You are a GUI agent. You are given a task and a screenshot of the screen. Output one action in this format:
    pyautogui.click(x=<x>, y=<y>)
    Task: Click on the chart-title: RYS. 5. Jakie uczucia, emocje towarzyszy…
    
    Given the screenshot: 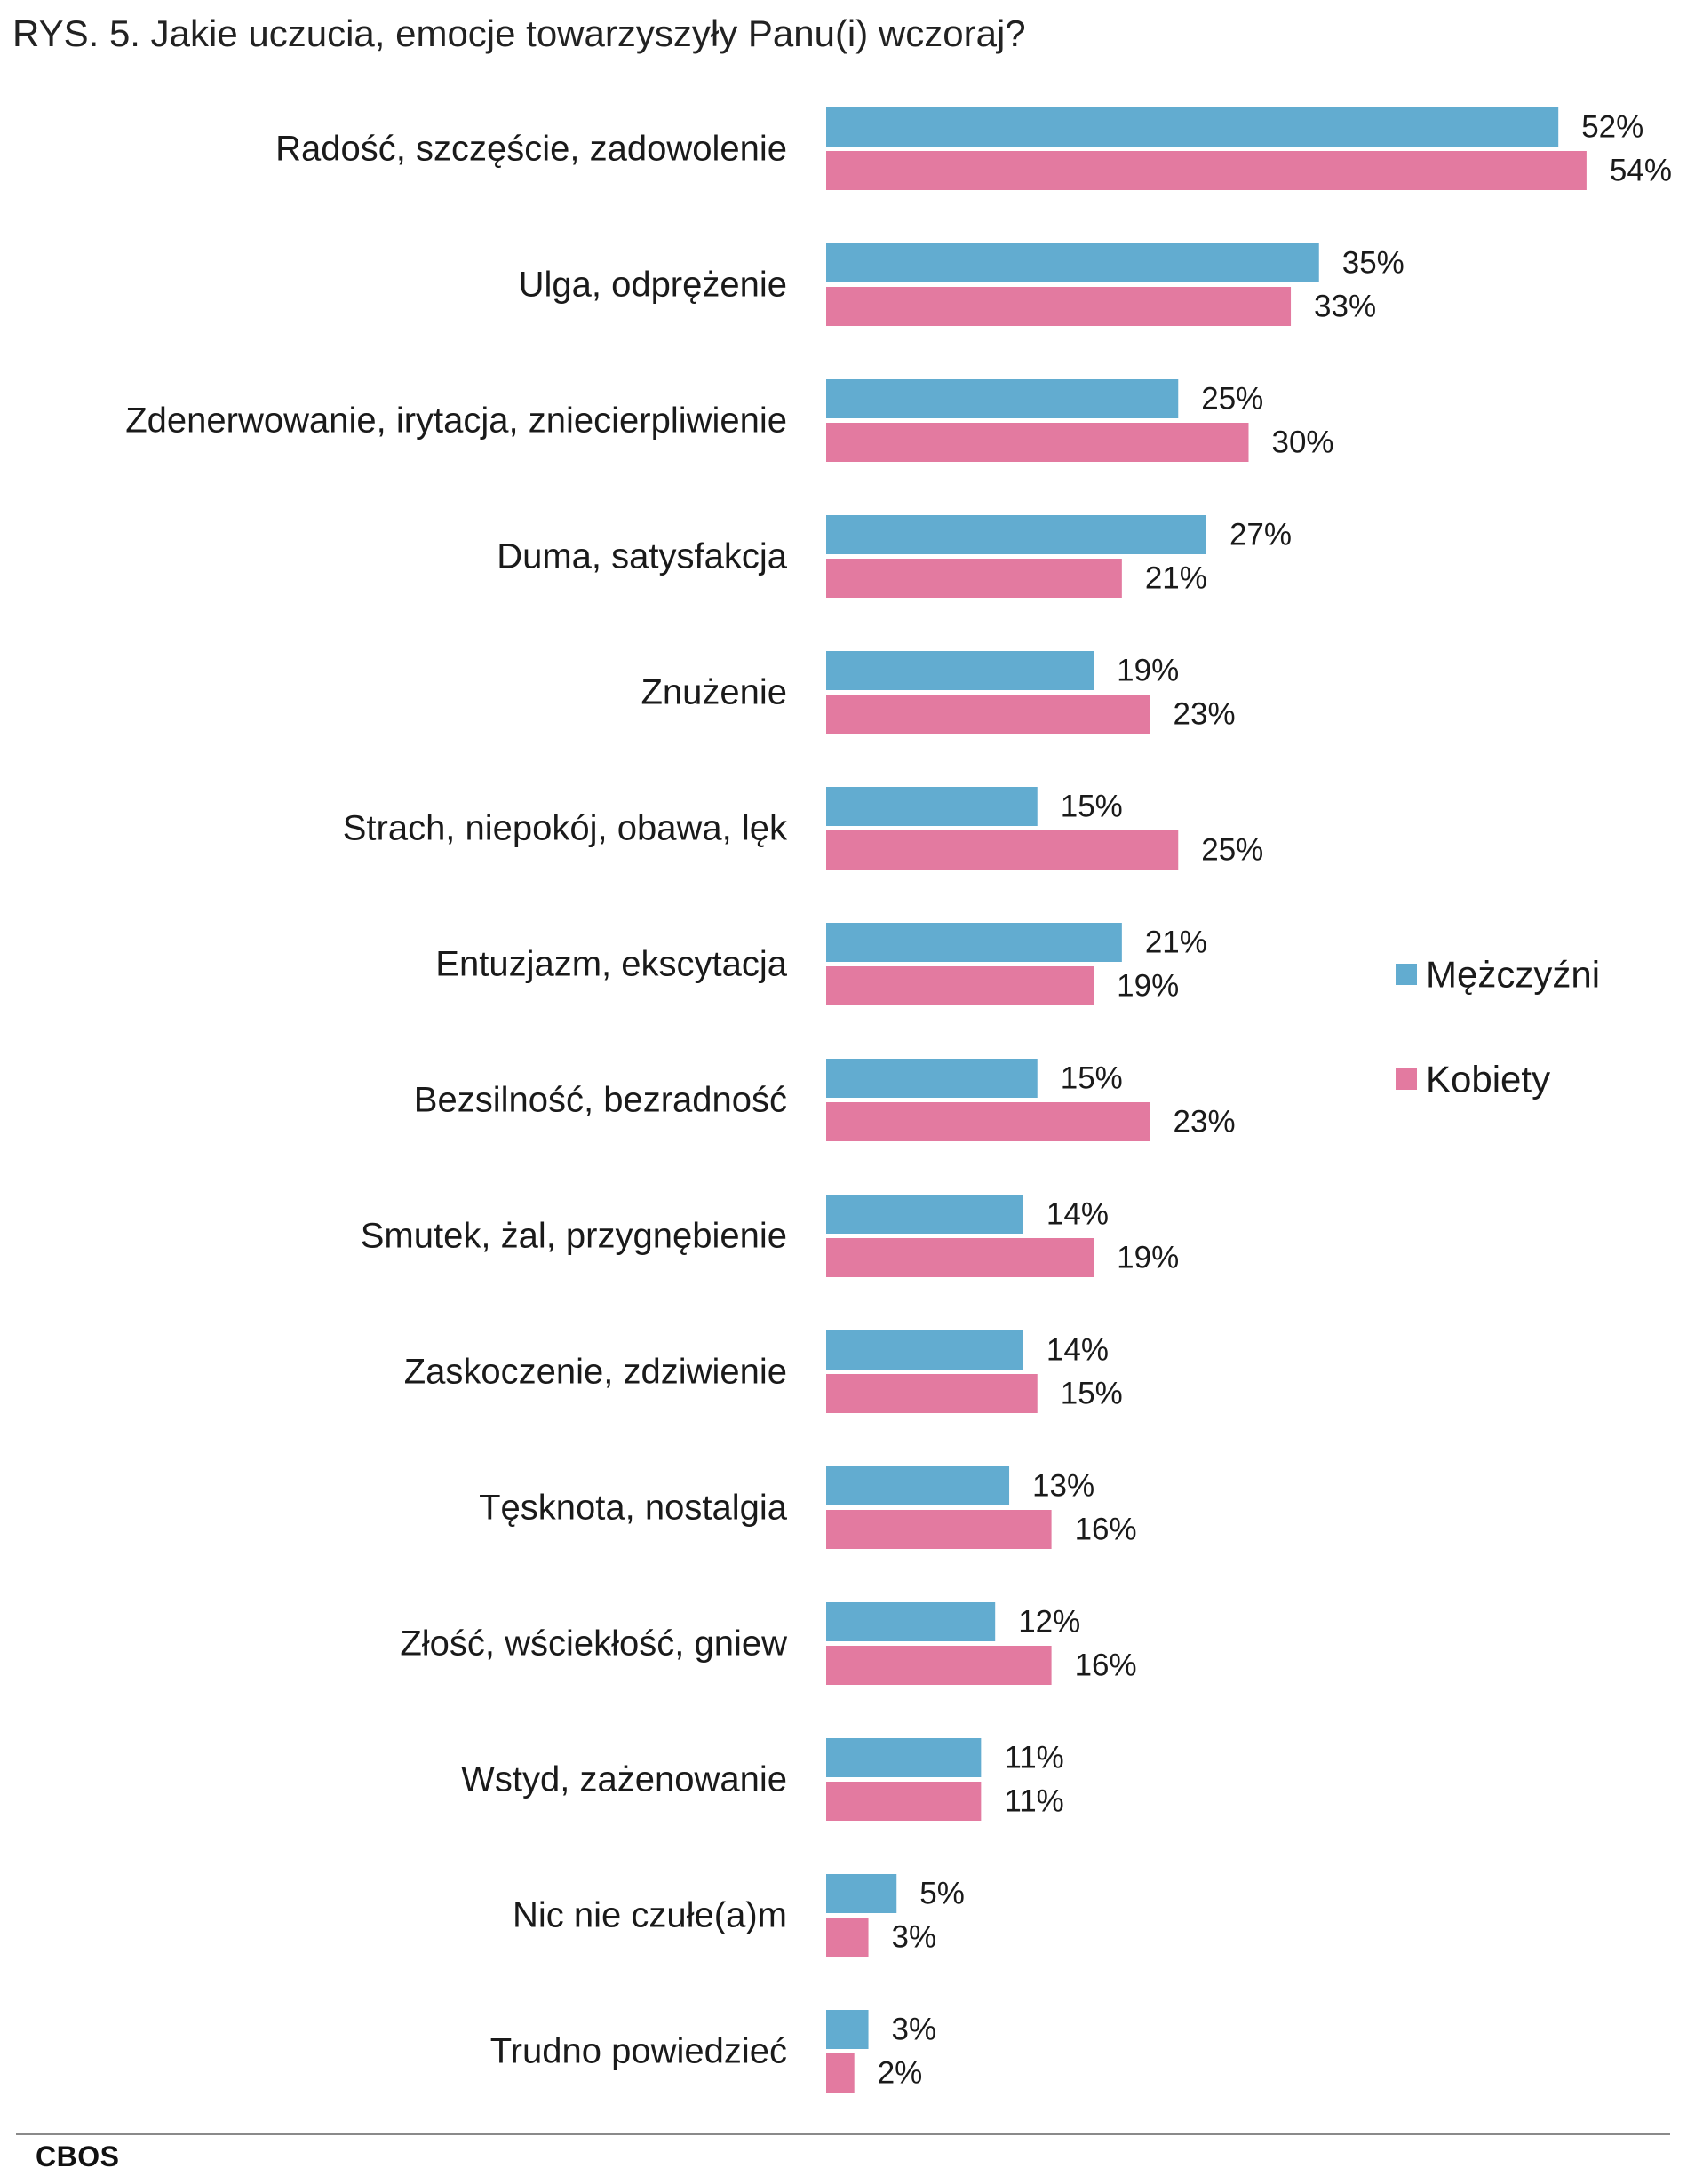 What is the action you would take?
    pyautogui.click(x=519, y=33)
    